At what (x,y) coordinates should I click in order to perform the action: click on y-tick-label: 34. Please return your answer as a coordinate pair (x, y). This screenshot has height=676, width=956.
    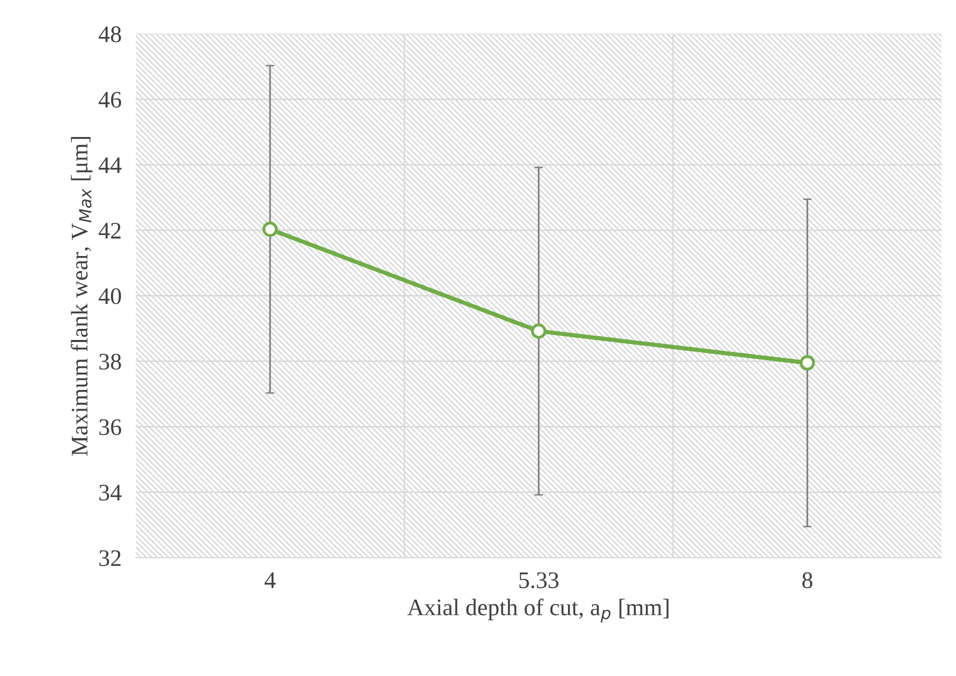
    Looking at the image, I should click on (110, 492).